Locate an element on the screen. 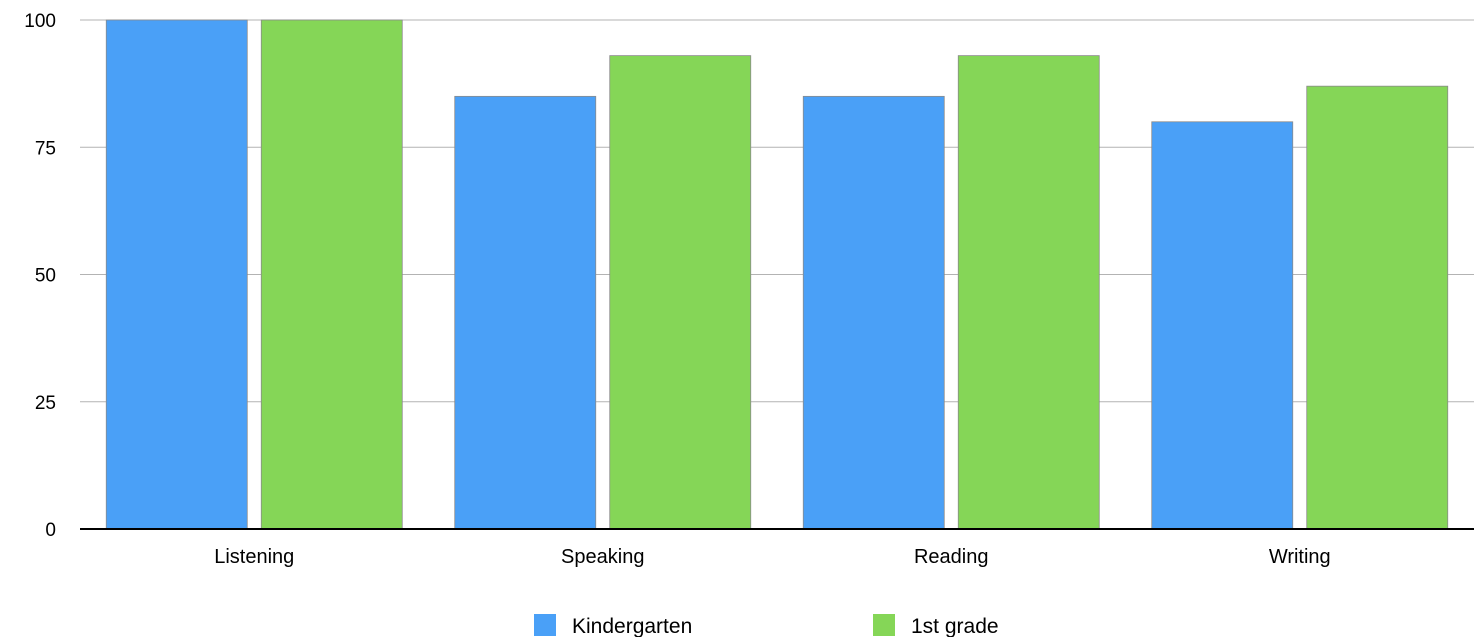 The image size is (1474, 637). bar-kindergarten-writing is located at coordinates (1222, 325).